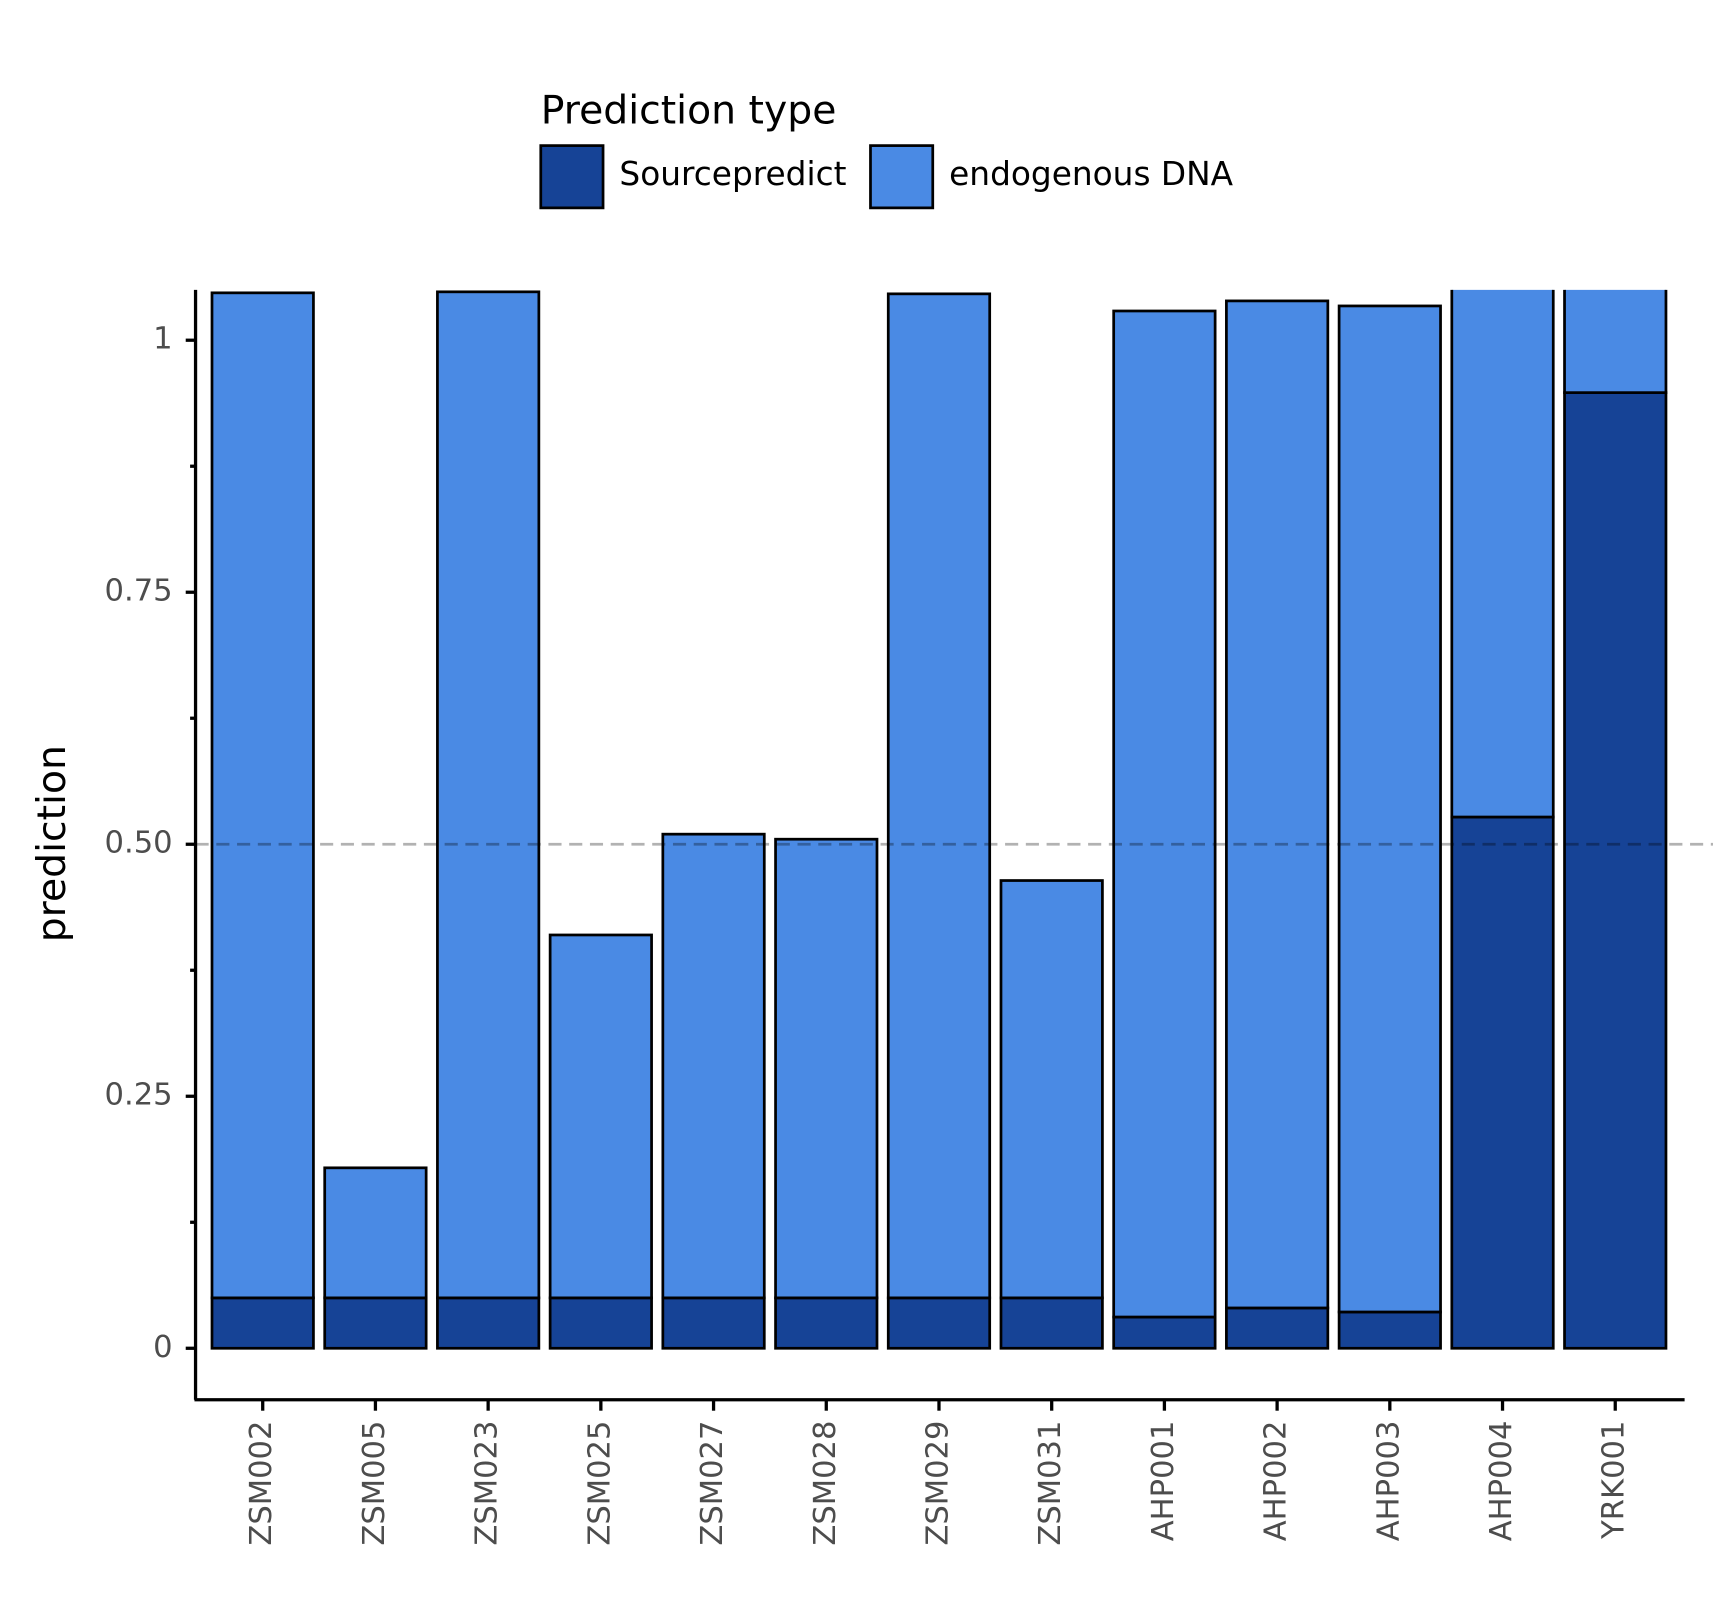 The height and width of the screenshot is (1600, 1713). Describe the element at coordinates (1276, 1481) in the screenshot. I see `x-tick-label: AHP002` at that location.